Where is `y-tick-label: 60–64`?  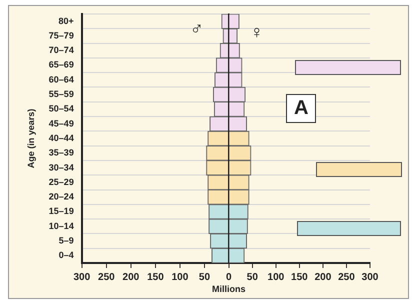
y-tick-label: 60–64 is located at coordinates (61, 79).